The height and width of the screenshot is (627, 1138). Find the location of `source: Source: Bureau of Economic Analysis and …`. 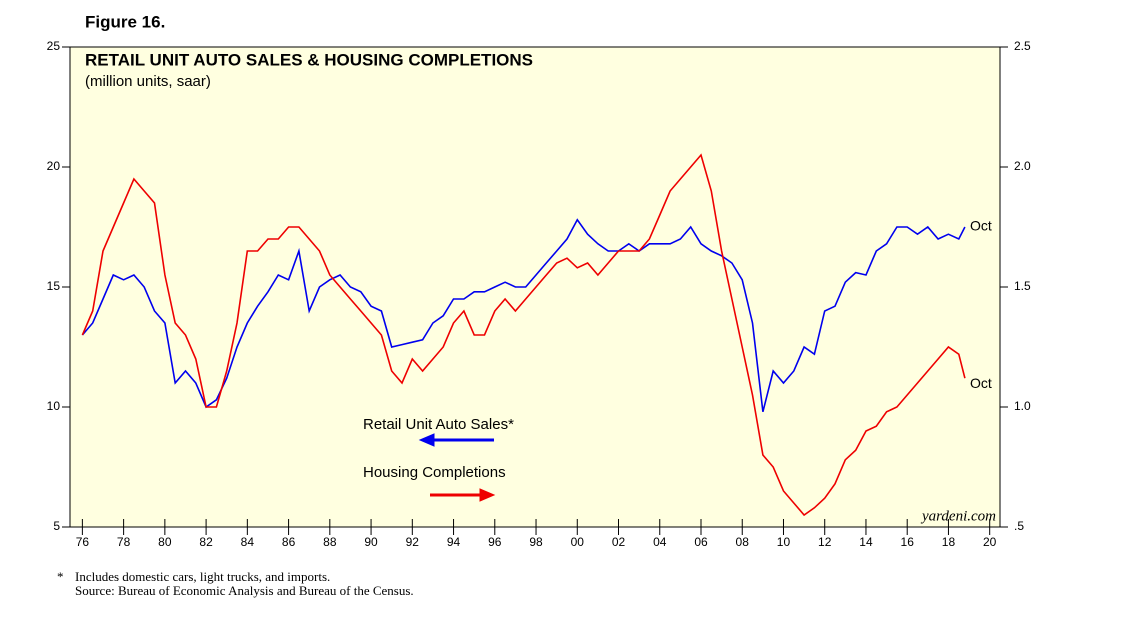

source: Source: Bureau of Economic Analysis and … is located at coordinates (244, 590).